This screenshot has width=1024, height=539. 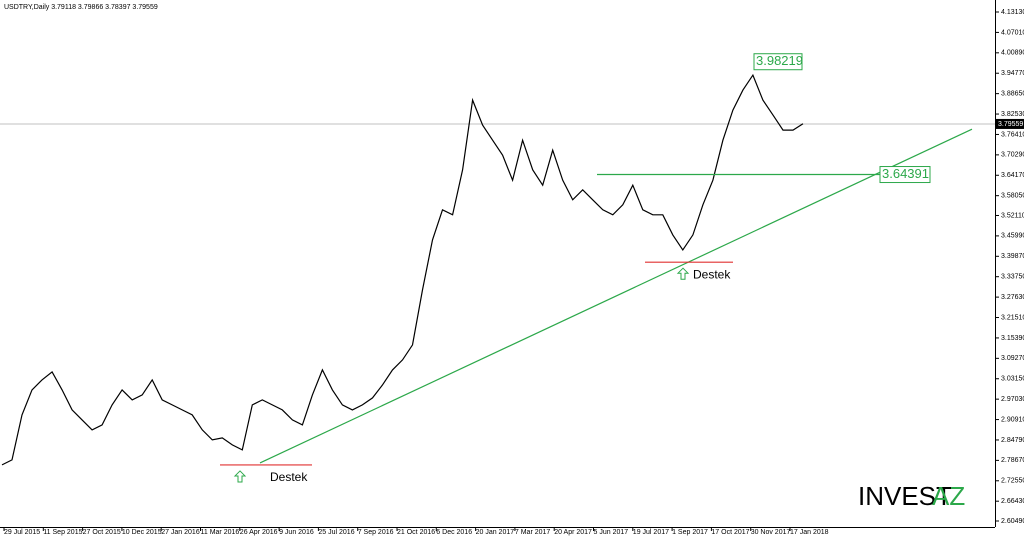 I want to click on peak-box, so click(x=778, y=62).